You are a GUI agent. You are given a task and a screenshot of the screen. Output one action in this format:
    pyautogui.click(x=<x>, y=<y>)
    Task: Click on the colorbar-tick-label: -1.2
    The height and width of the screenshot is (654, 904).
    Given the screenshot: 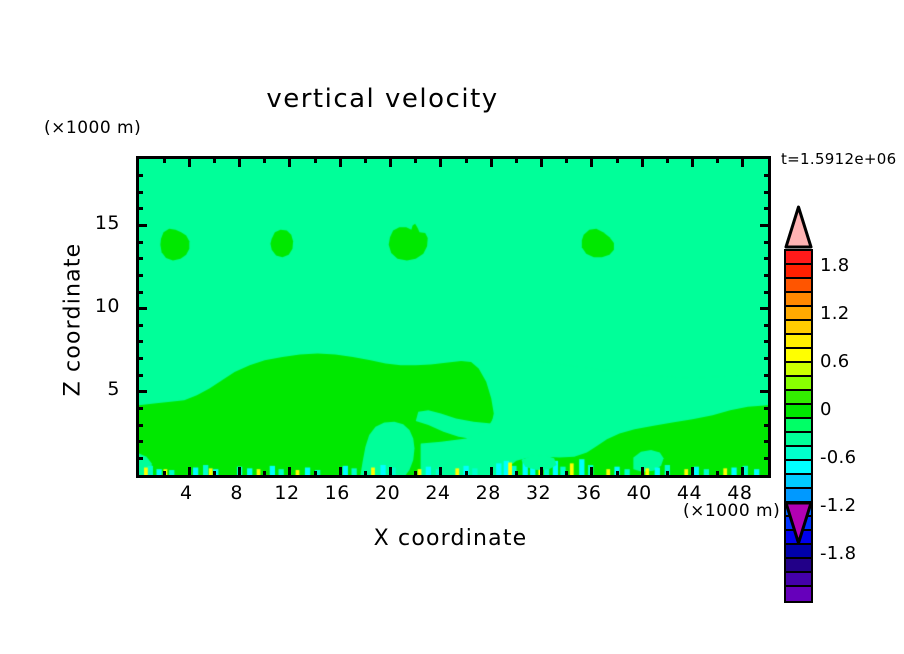 What is the action you would take?
    pyautogui.click(x=838, y=505)
    